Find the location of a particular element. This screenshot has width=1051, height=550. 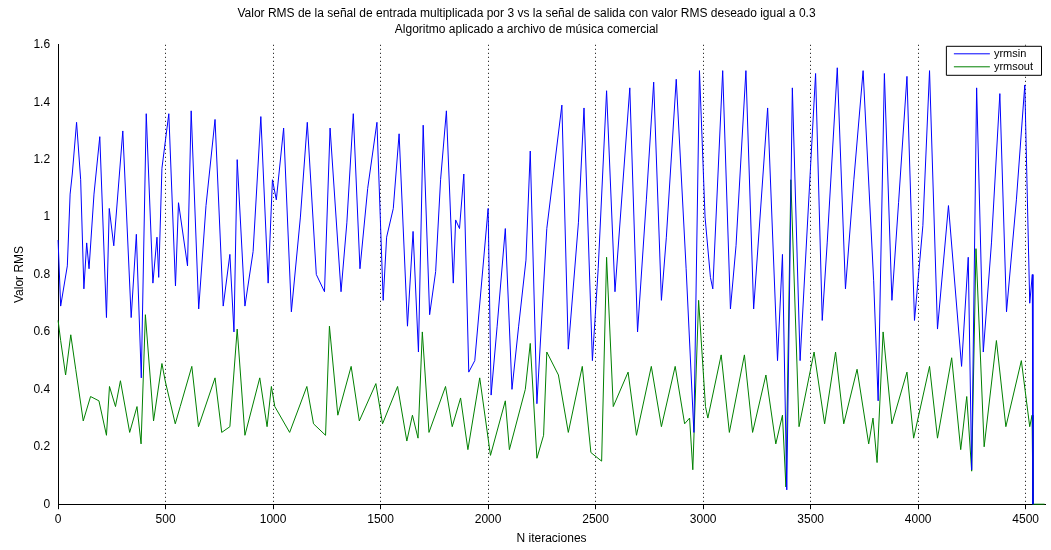

x-tick-label: 500 is located at coordinates (165, 518).